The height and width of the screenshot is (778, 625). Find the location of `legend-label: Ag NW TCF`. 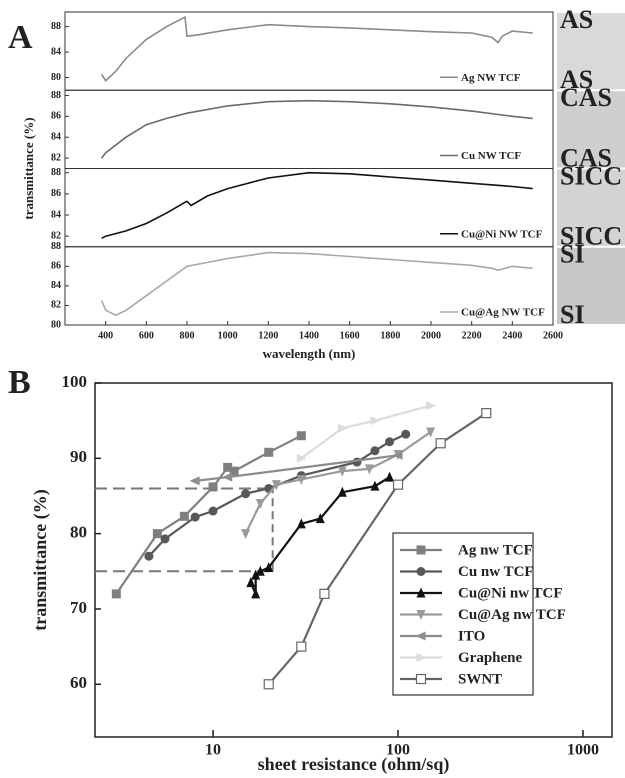

legend-label: Ag NW TCF is located at coordinates (491, 78).